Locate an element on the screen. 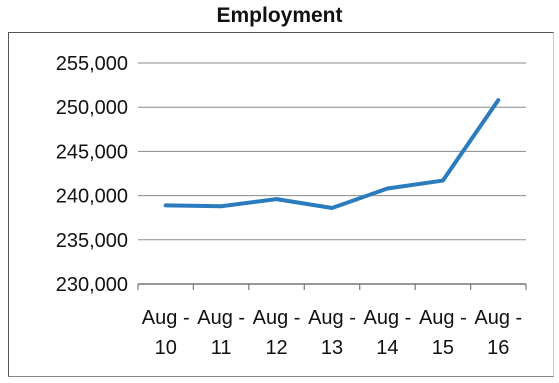 The height and width of the screenshot is (383, 559). y-tick-label: 235,000 is located at coordinates (92, 241).